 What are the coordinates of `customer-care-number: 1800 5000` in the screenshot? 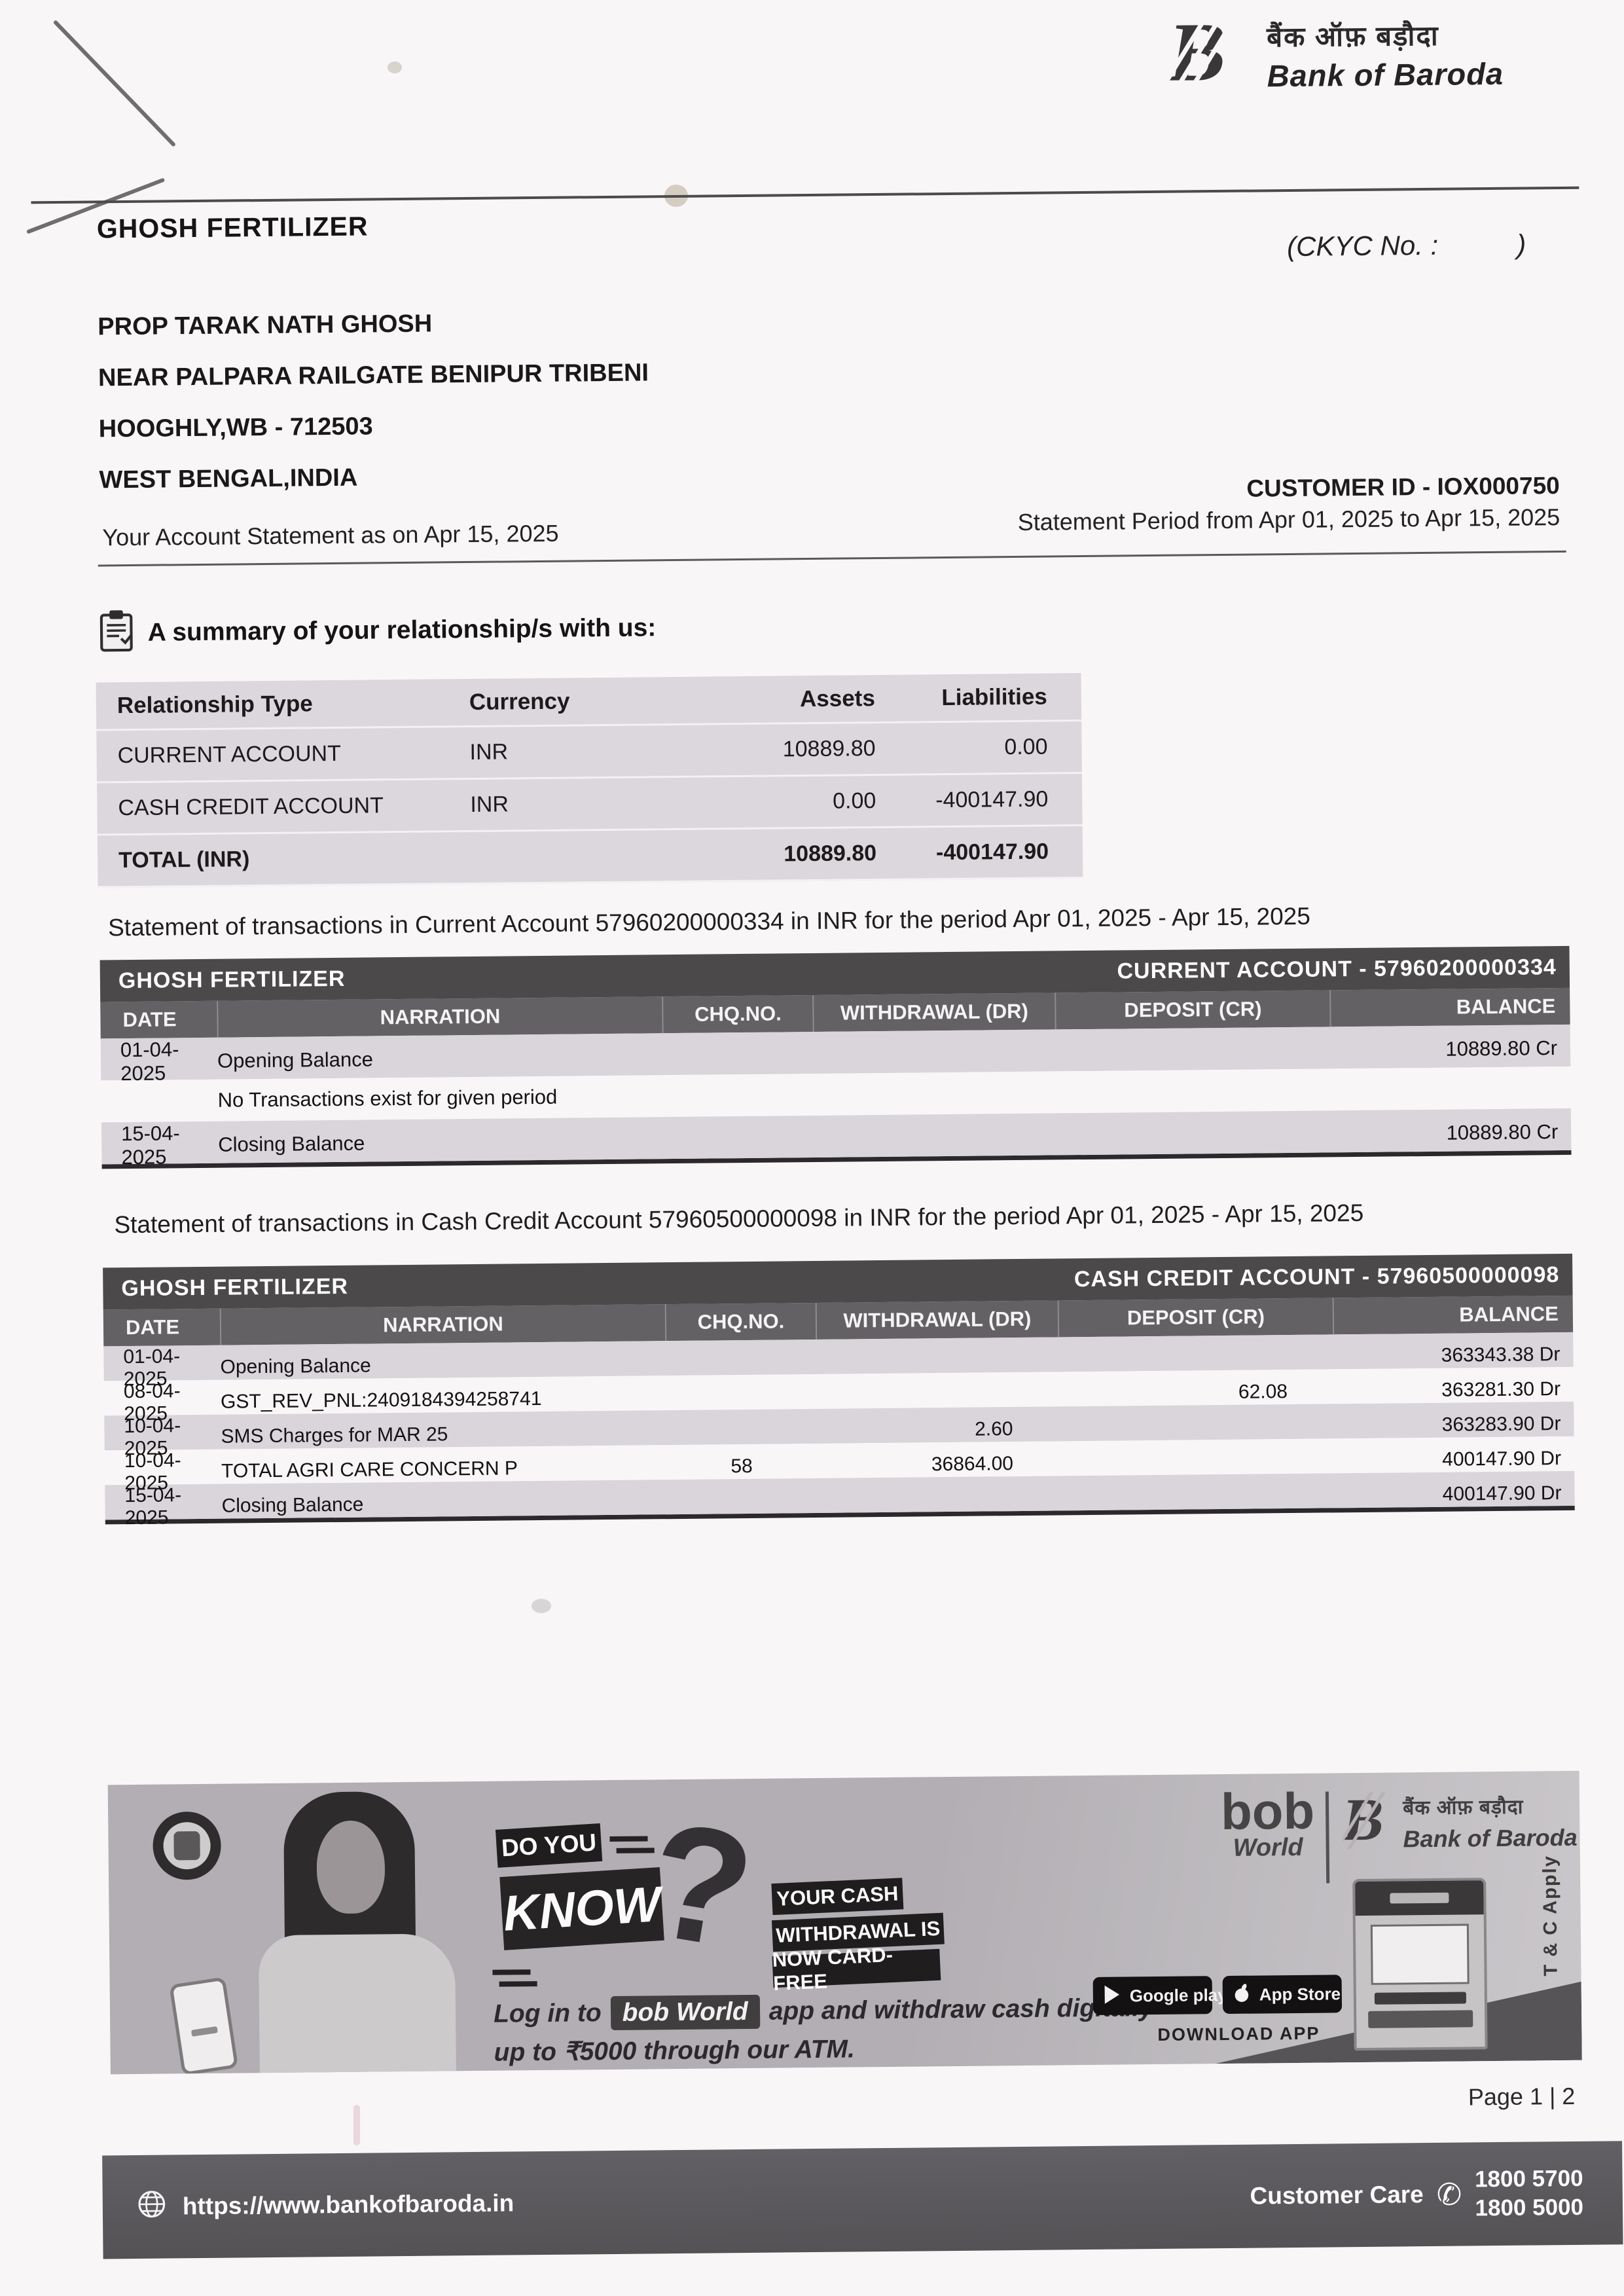 It's located at (1529, 2207).